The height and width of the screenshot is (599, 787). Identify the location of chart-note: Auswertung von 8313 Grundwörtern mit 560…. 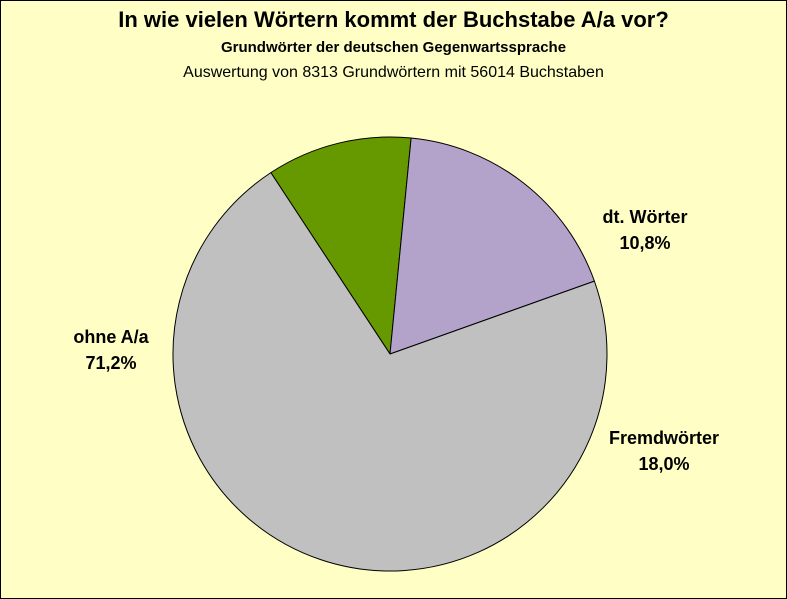
(393, 72).